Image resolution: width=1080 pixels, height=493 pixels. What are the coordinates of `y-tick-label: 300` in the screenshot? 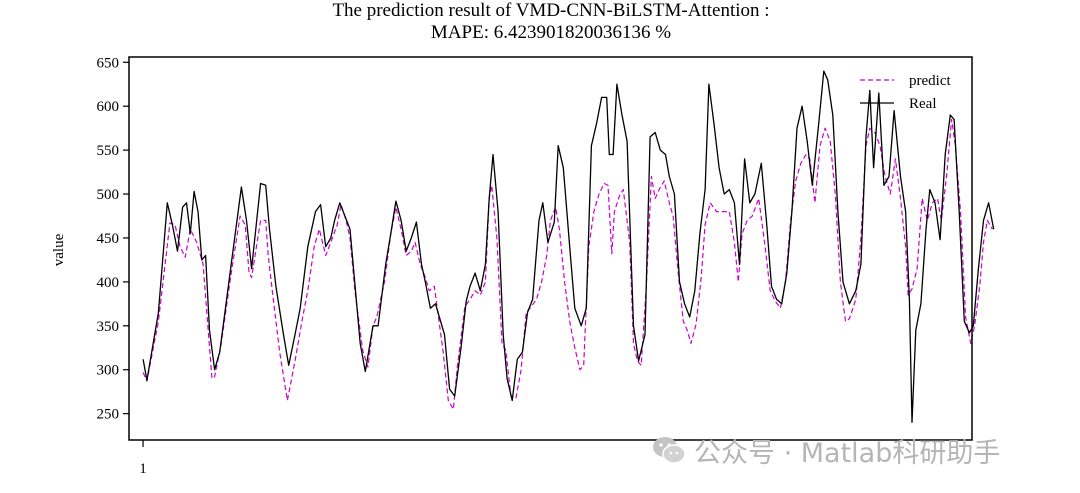 It's located at (108, 371).